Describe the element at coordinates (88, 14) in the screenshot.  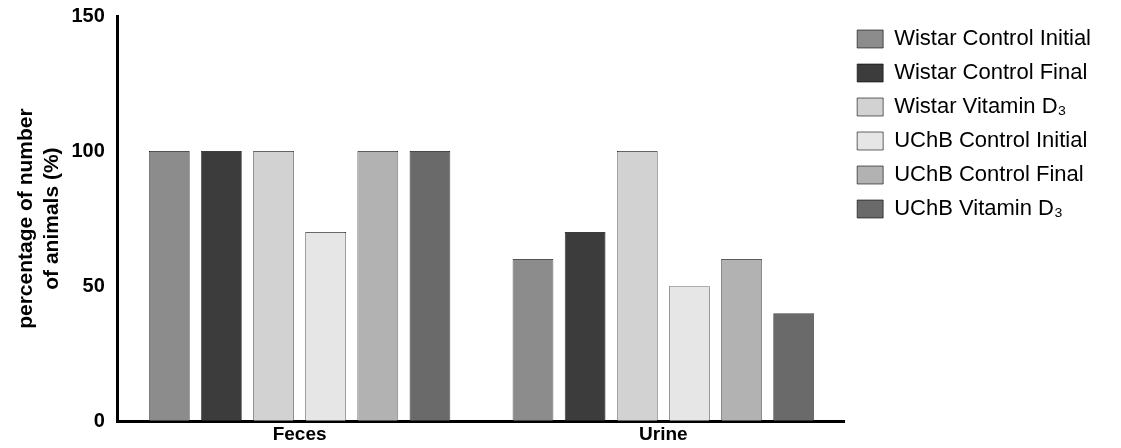
I see `y-tick-label: 150` at that location.